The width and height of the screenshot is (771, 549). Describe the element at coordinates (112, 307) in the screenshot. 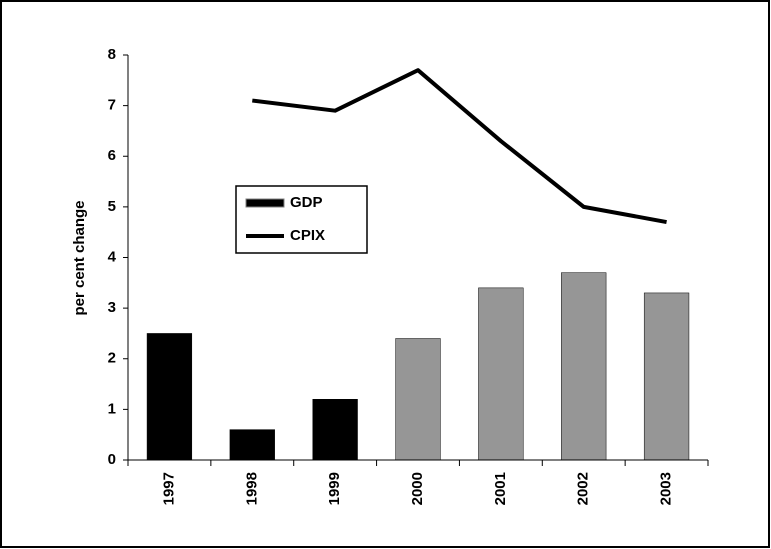

I see `y-tick-label: 3` at that location.